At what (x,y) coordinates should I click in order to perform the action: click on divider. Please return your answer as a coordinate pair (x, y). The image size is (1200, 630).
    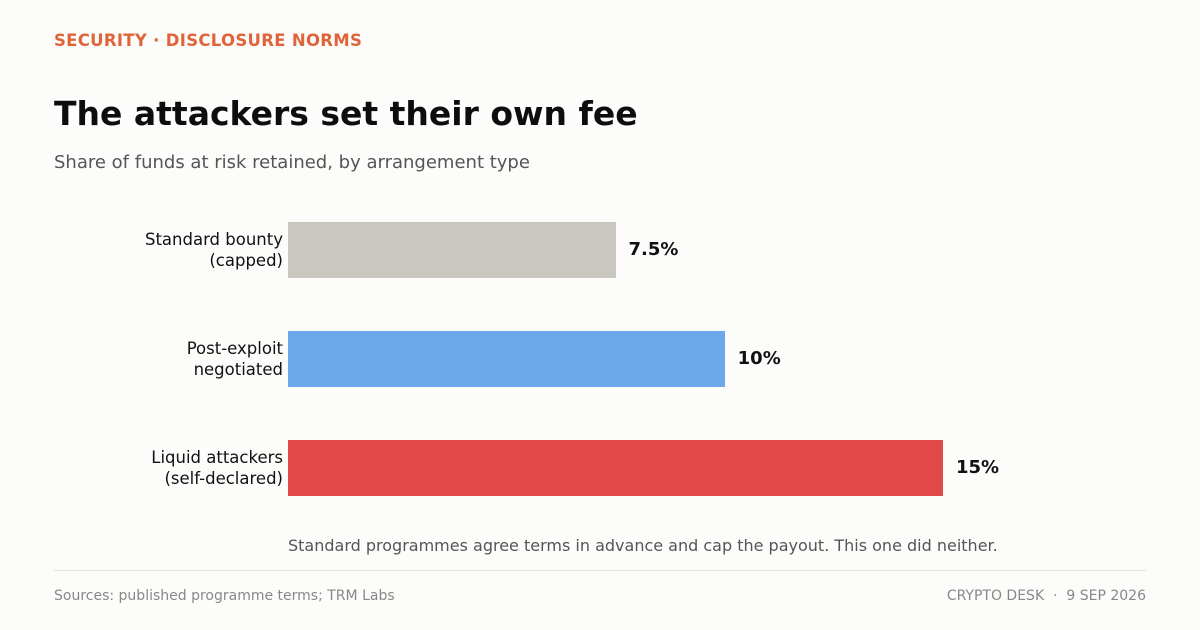
    Looking at the image, I should click on (600, 570).